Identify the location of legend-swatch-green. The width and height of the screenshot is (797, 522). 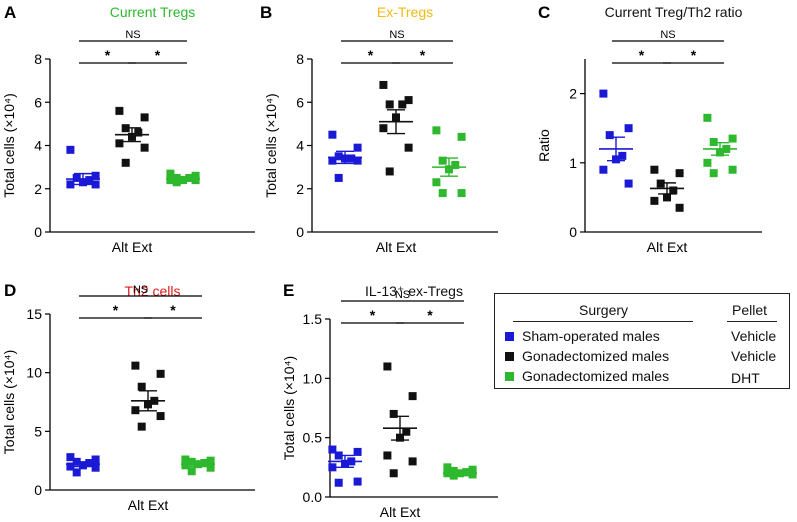
(509, 376).